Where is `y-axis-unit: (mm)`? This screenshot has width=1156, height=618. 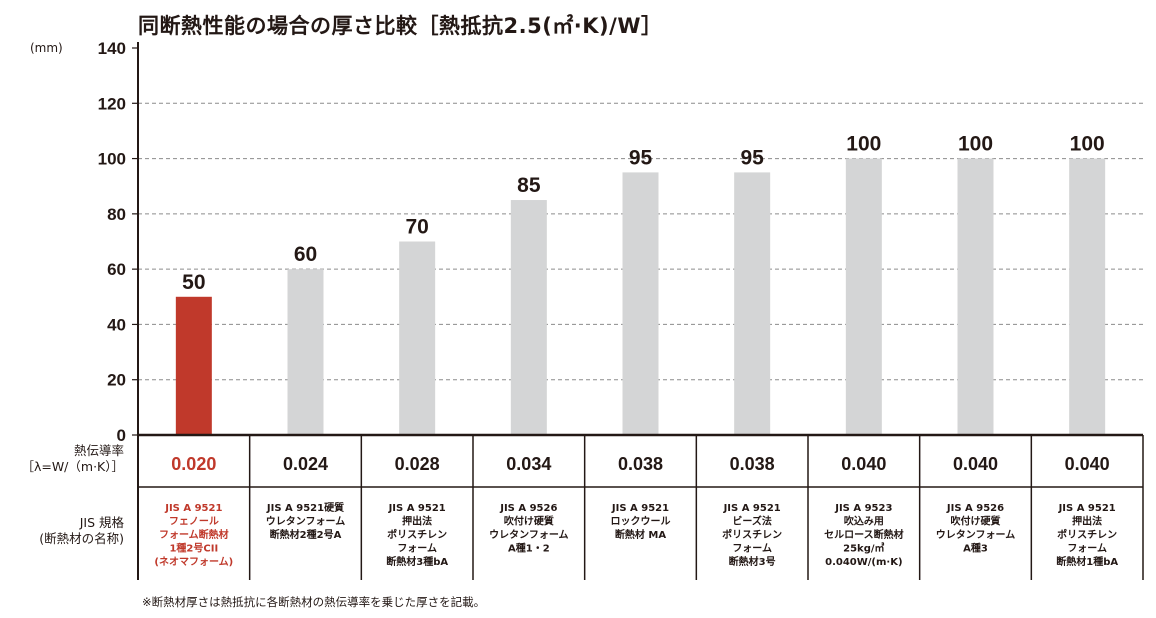
y-axis-unit: (mm) is located at coordinates (46, 48).